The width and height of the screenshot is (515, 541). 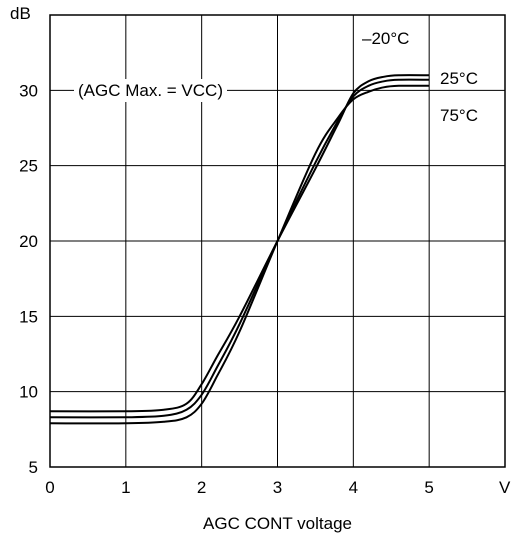 What do you see at coordinates (505, 487) in the screenshot?
I see `x-unit-label: V` at bounding box center [505, 487].